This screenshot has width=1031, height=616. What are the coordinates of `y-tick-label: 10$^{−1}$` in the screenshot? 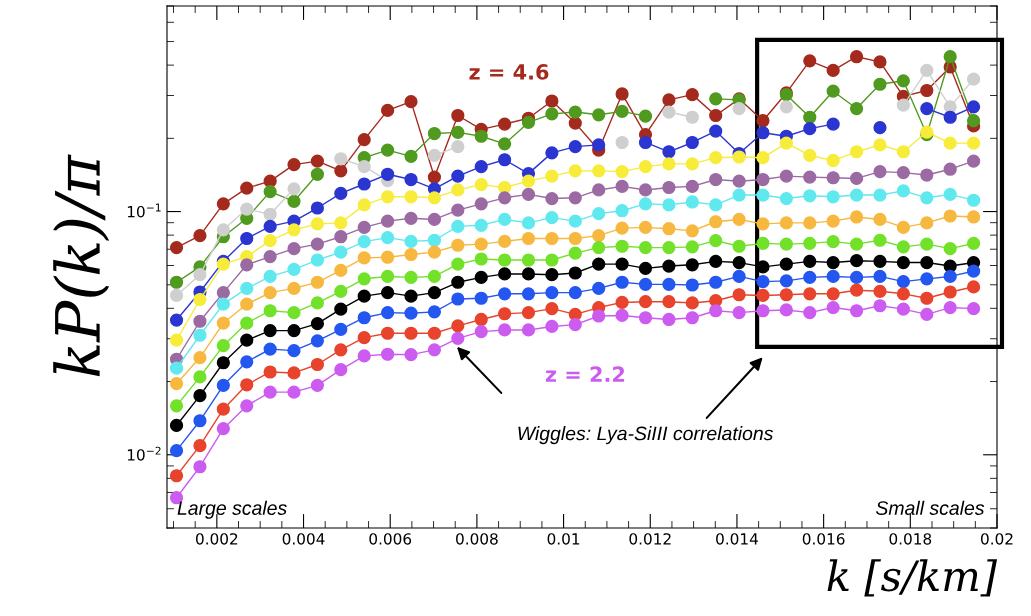 It's located at (144, 210).